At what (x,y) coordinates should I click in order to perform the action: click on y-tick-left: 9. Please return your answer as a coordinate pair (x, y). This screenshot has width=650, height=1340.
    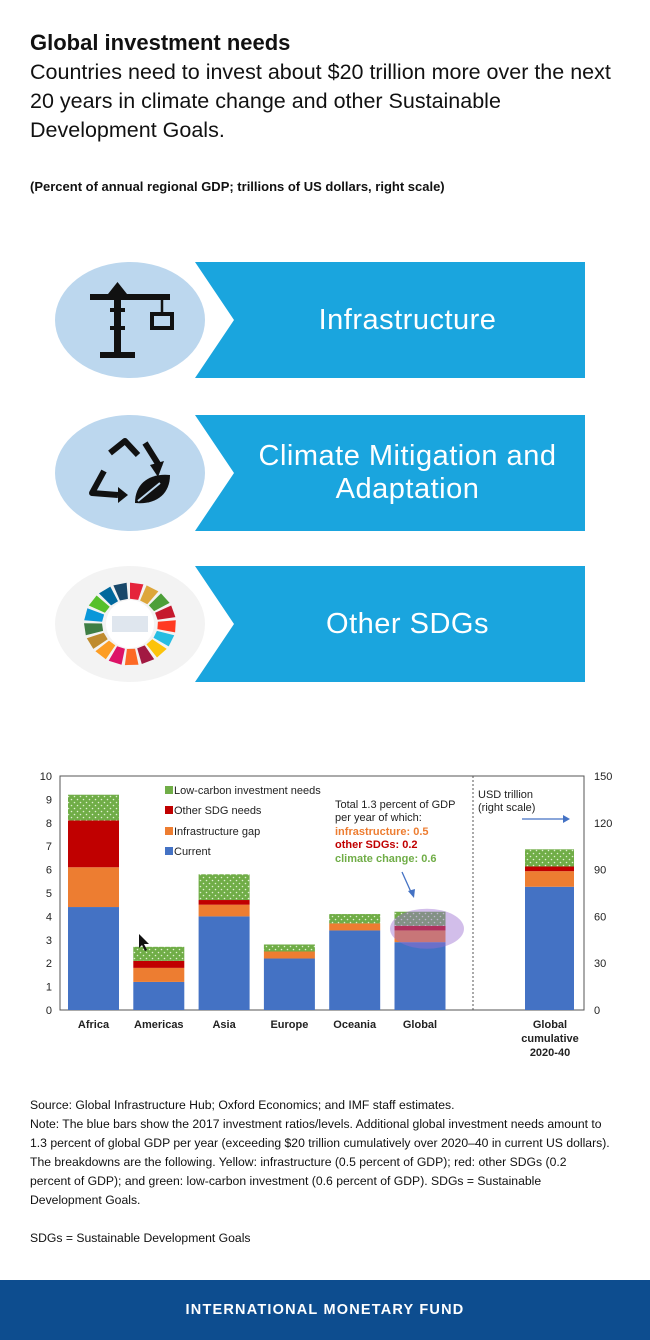
    Looking at the image, I should click on (49, 800).